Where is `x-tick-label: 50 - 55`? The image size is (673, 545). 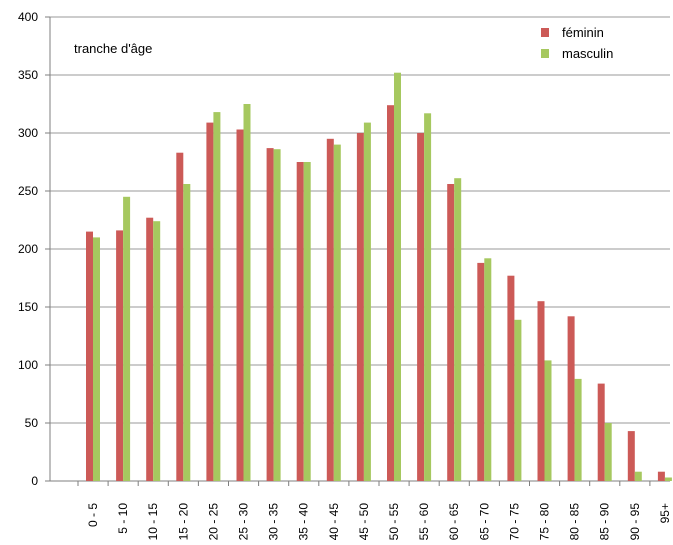
x-tick-label: 50 - 55 is located at coordinates (394, 521).